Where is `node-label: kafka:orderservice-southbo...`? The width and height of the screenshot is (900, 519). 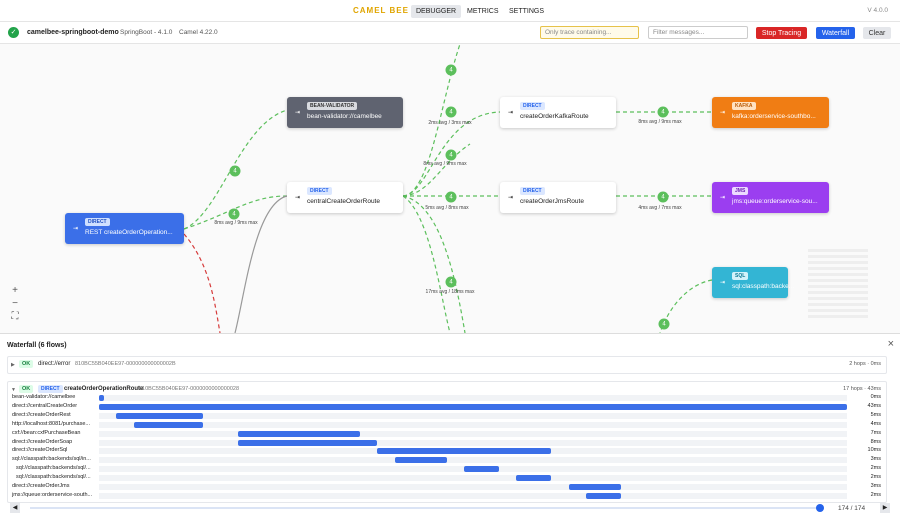
node-label: kafka:orderservice-southbo... is located at coordinates (774, 116).